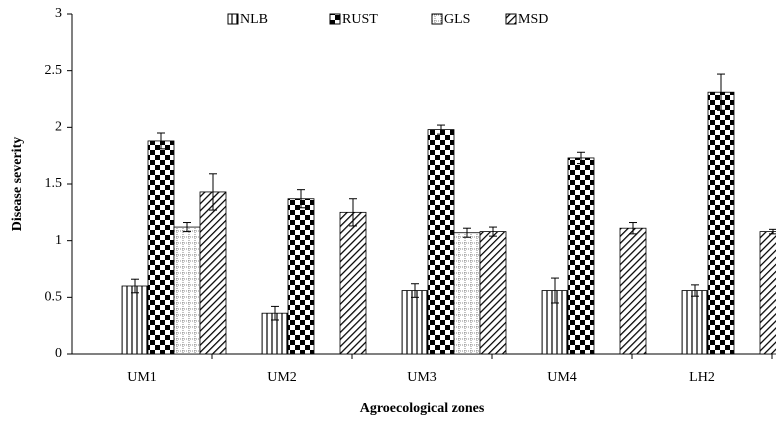  Describe the element at coordinates (54, 70) in the screenshot. I see `y-tick-label: 2.5` at that location.